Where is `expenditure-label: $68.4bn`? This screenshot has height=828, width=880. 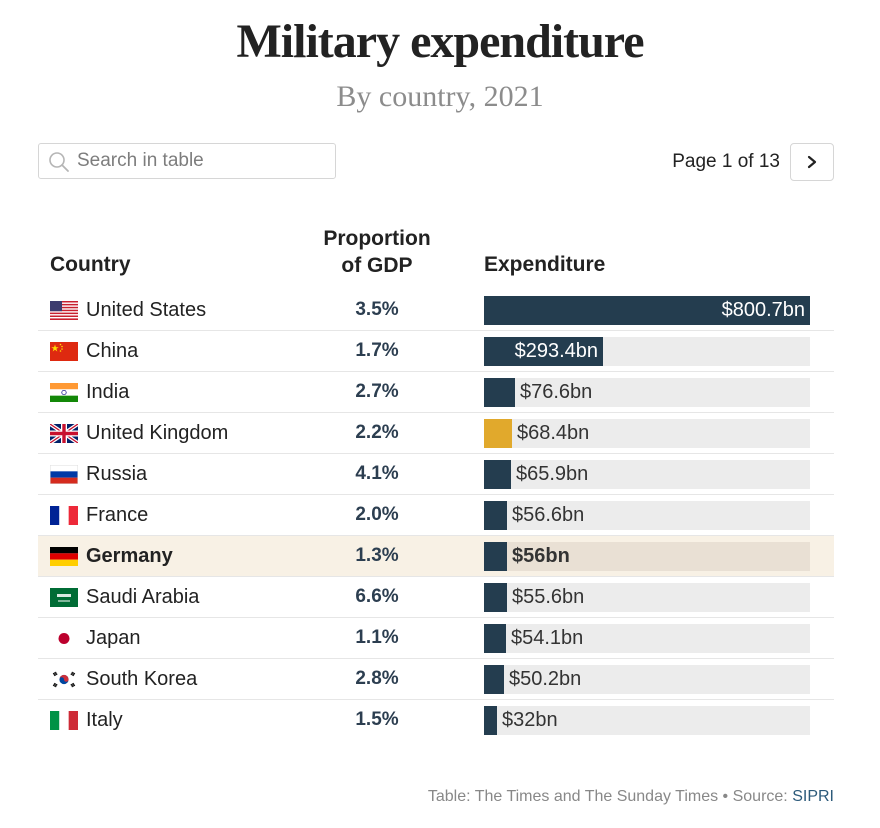 expenditure-label: $68.4bn is located at coordinates (553, 433).